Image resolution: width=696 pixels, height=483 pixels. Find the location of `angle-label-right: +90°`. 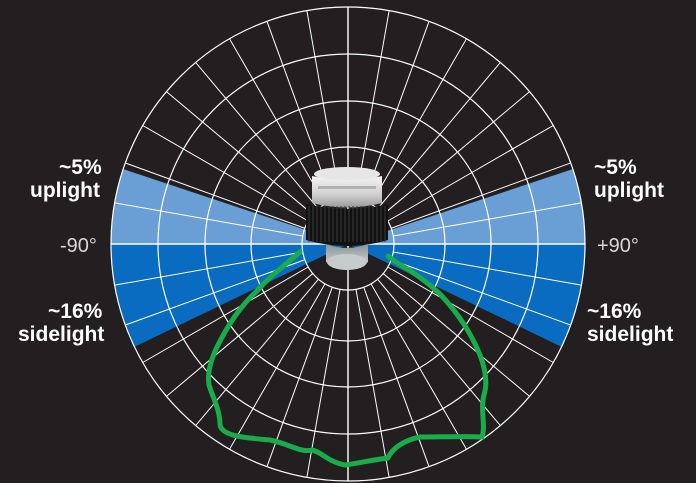

angle-label-right: +90° is located at coordinates (618, 246).